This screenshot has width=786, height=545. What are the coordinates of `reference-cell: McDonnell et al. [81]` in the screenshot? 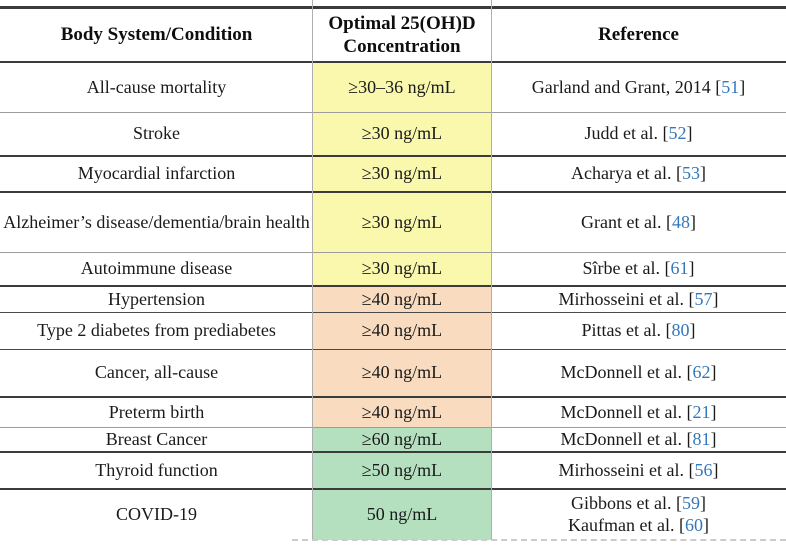 It's located at (638, 439).